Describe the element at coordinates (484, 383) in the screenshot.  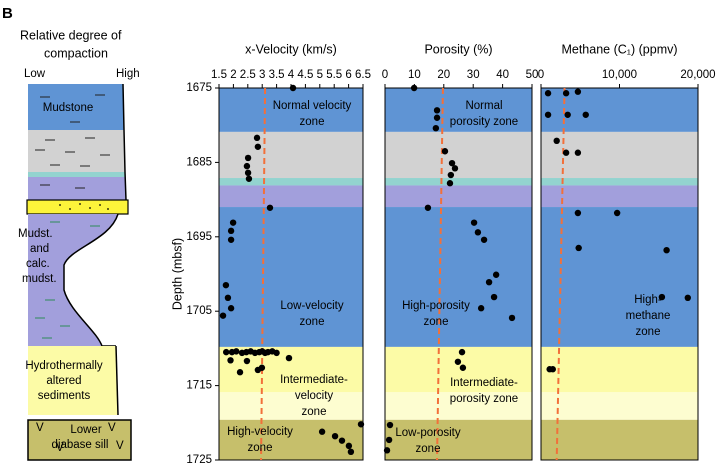
I see `zone-annotation: Intermediate-` at that location.